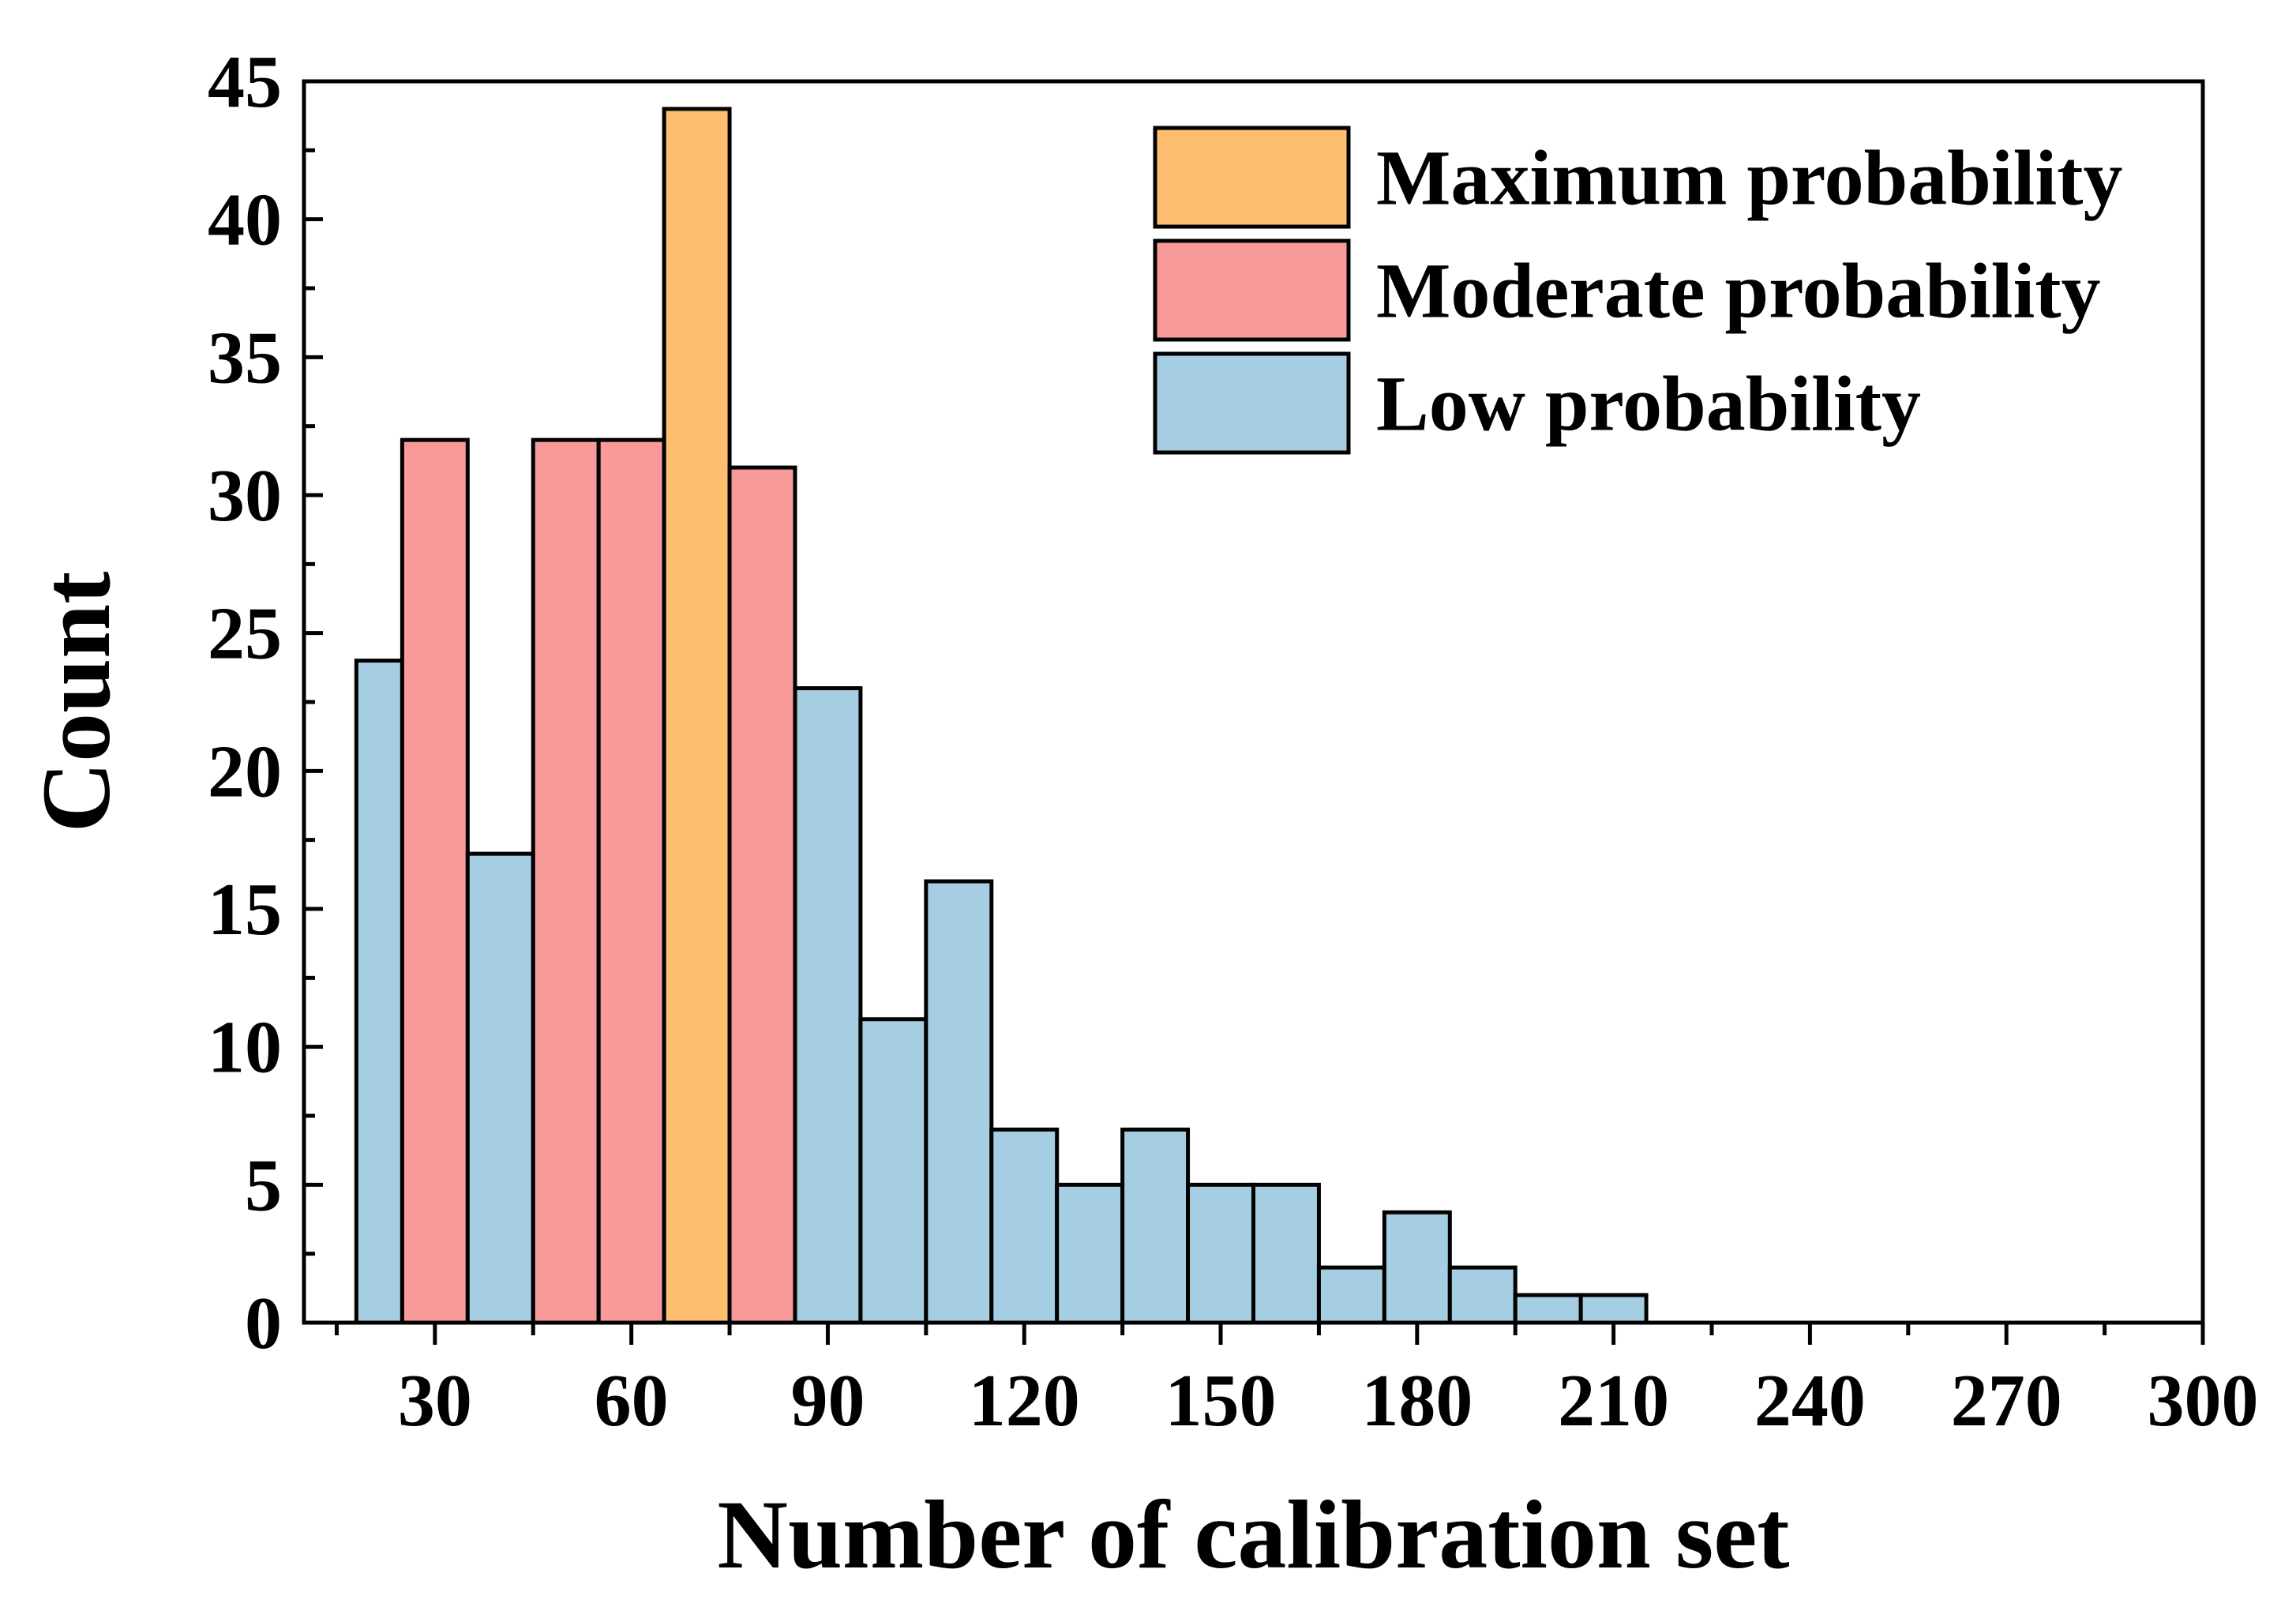 The height and width of the screenshot is (1603, 2296). I want to click on y-axis-title: Count, so click(76, 702).